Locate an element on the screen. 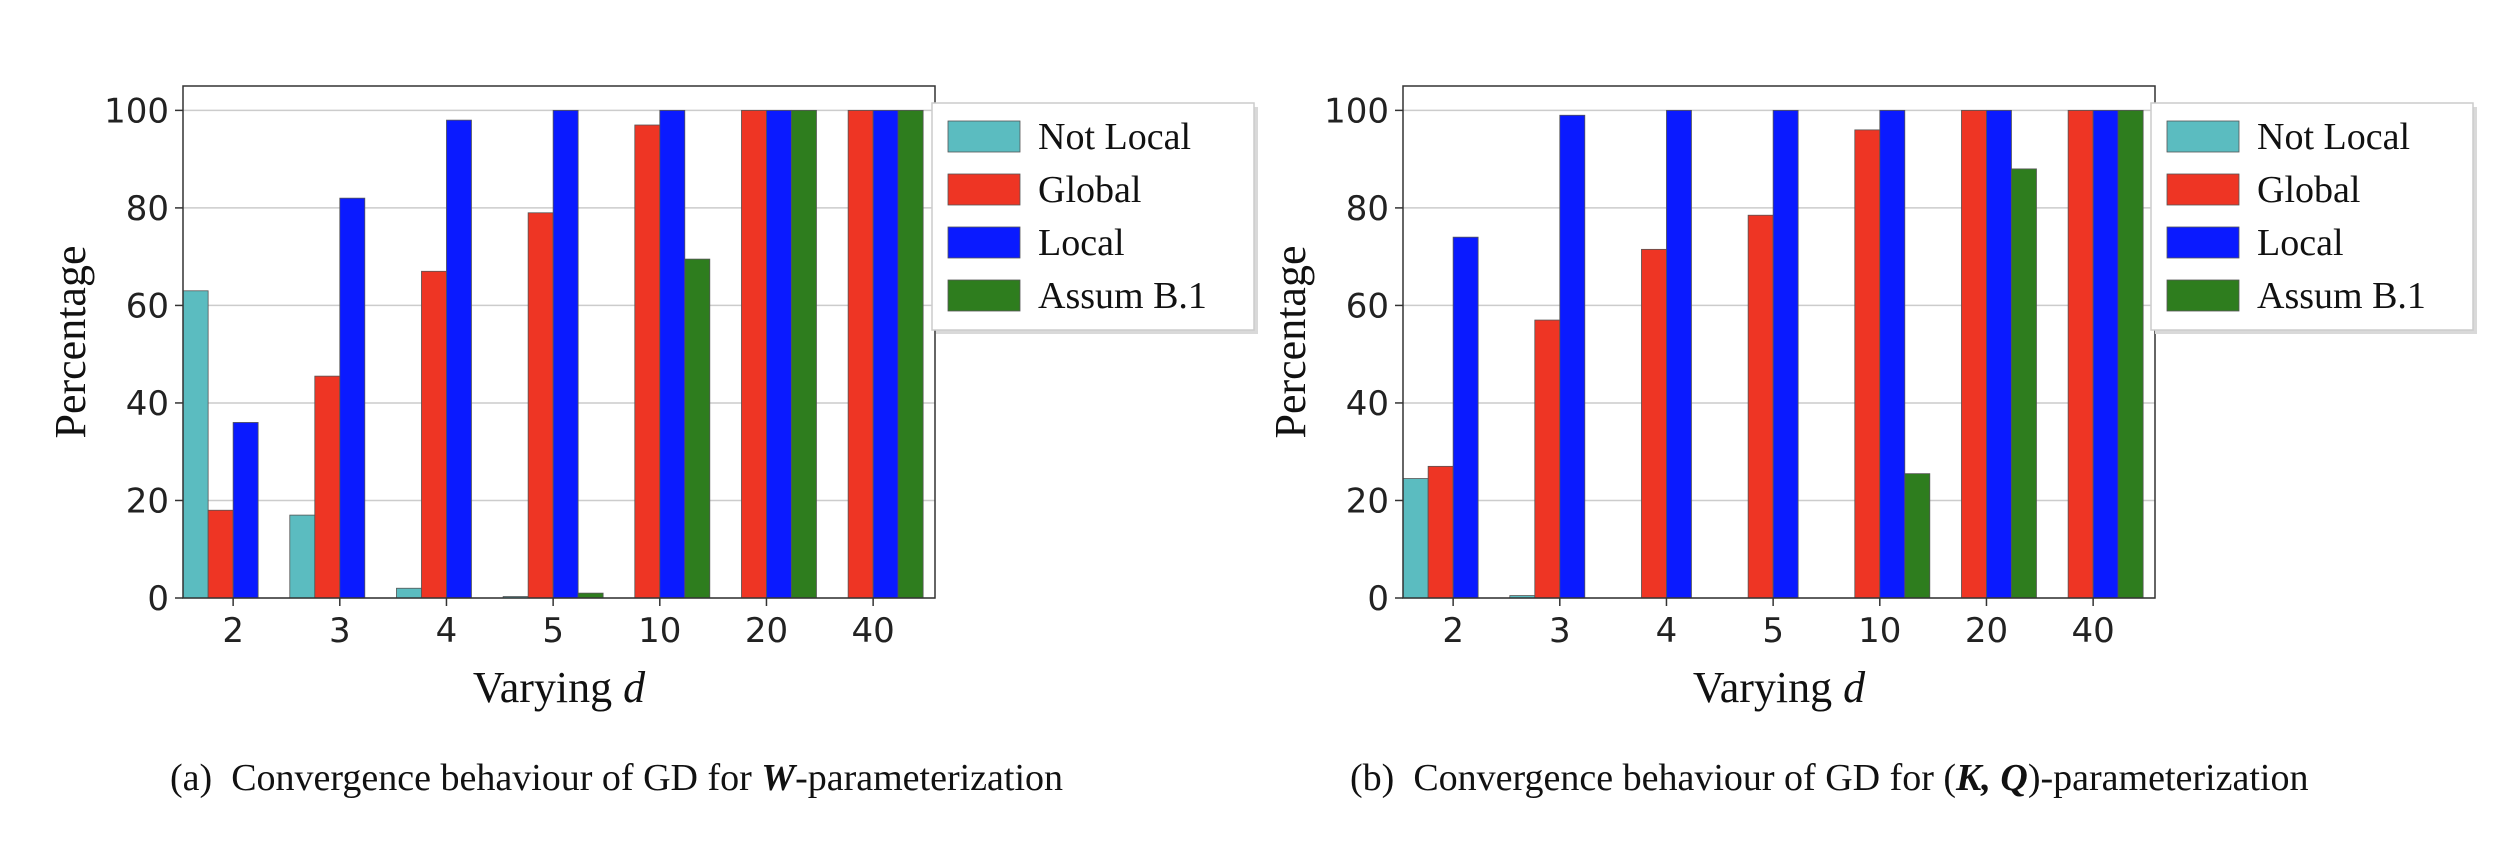 The width and height of the screenshot is (2518, 845). y-axis-label: Percentage is located at coordinates (1290, 342).